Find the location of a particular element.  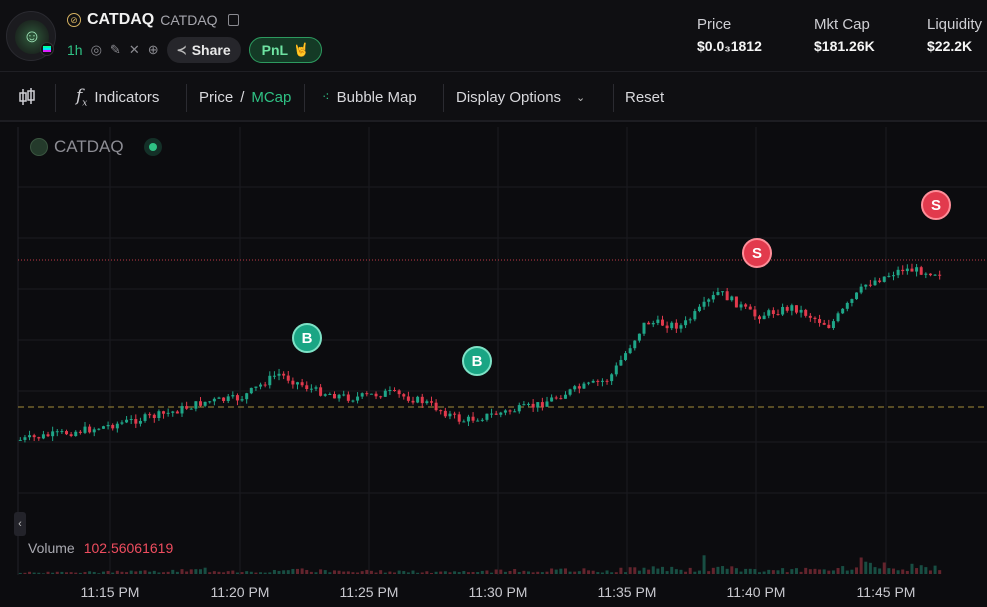

link-icon: ✎ is located at coordinates (115, 49).